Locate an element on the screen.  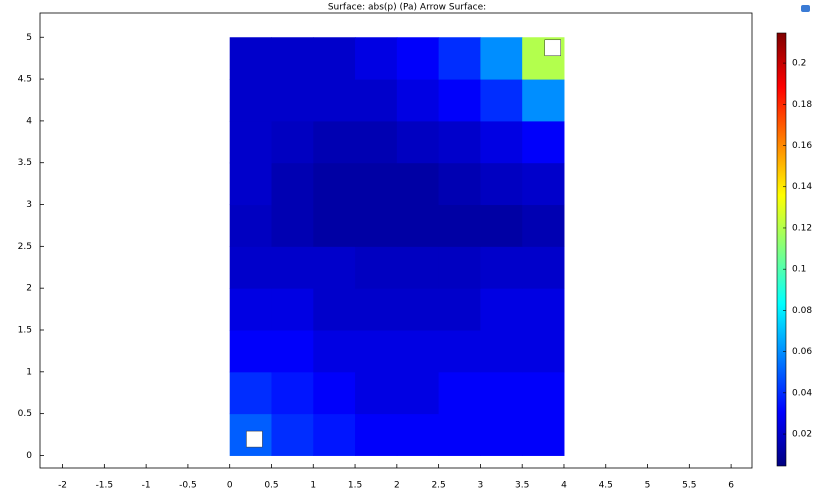
y-tick-label: 4.5 is located at coordinates (25, 80).